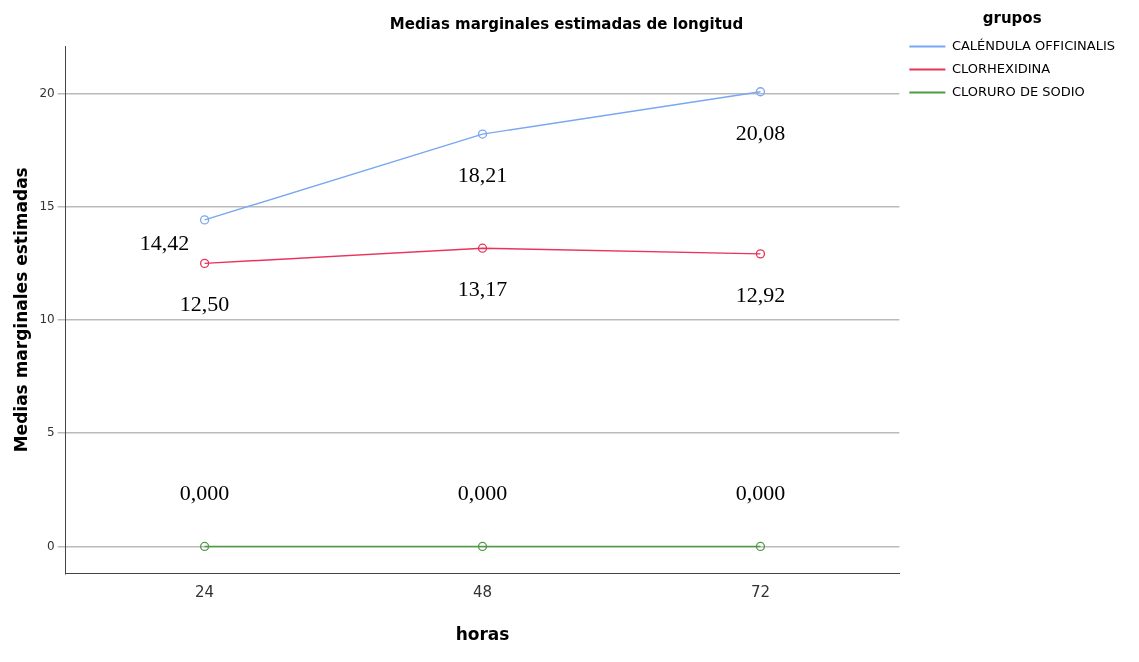  What do you see at coordinates (760, 294) in the screenshot?
I see `data-label: 12,92` at bounding box center [760, 294].